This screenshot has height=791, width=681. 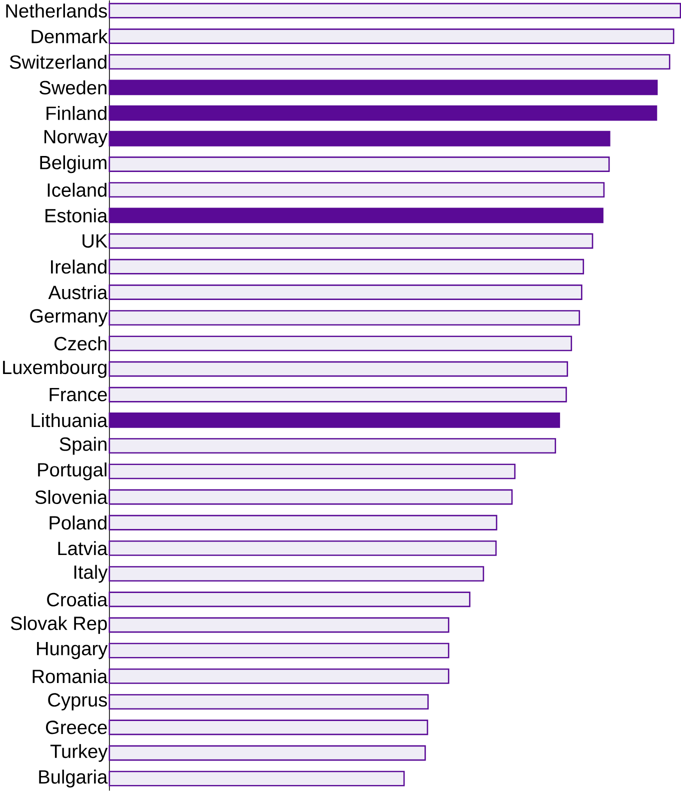 I want to click on y-tick-label: Iceland, so click(x=77, y=189).